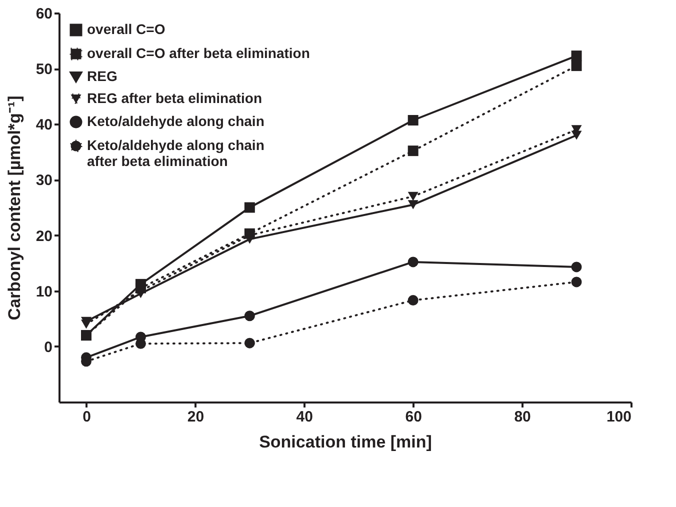 The height and width of the screenshot is (507, 676). What do you see at coordinates (345, 442) in the screenshot?
I see `x-axis-title: Sonication time [min]` at bounding box center [345, 442].